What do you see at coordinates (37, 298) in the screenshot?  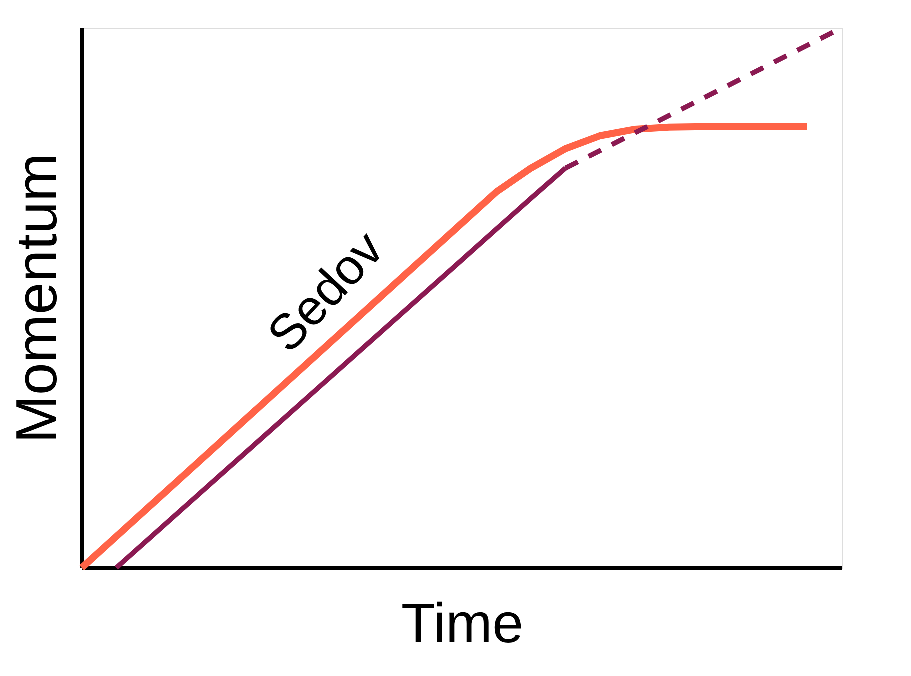 I see `y-axis-title: Momentum` at bounding box center [37, 298].